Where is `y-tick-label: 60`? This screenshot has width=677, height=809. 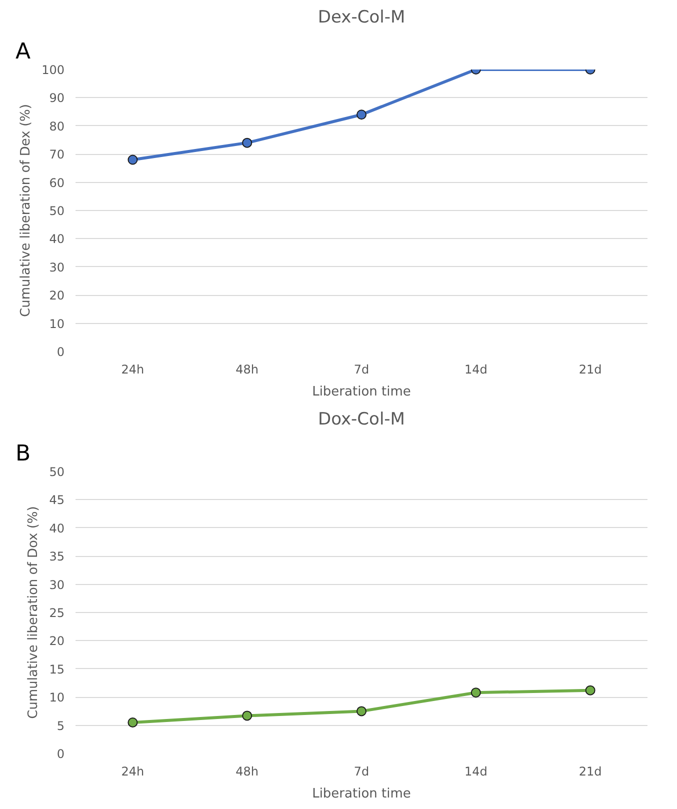
y-tick-label: 60 is located at coordinates (57, 183).